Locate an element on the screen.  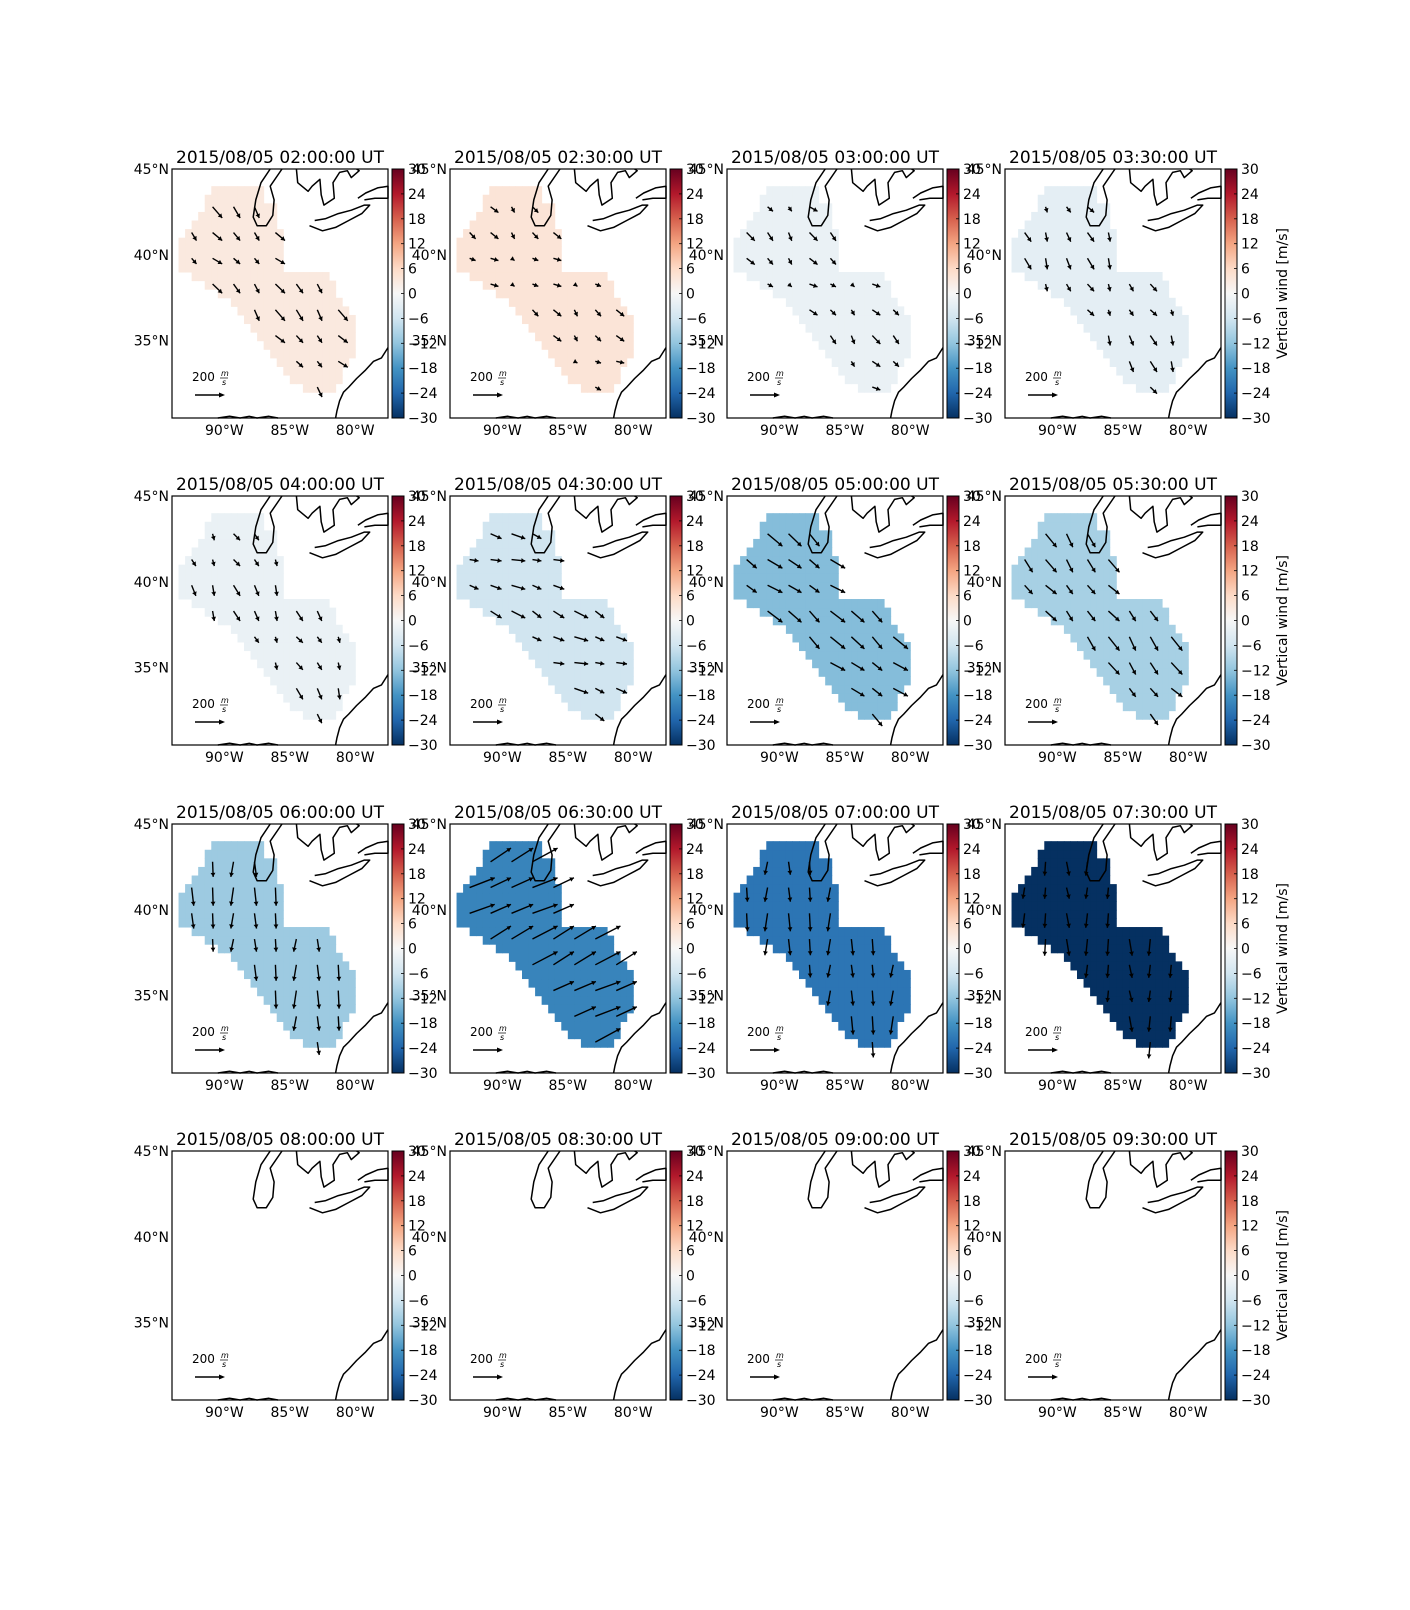
panel-title: 2015/08/05 07:00:00 UT is located at coordinates (835, 813).